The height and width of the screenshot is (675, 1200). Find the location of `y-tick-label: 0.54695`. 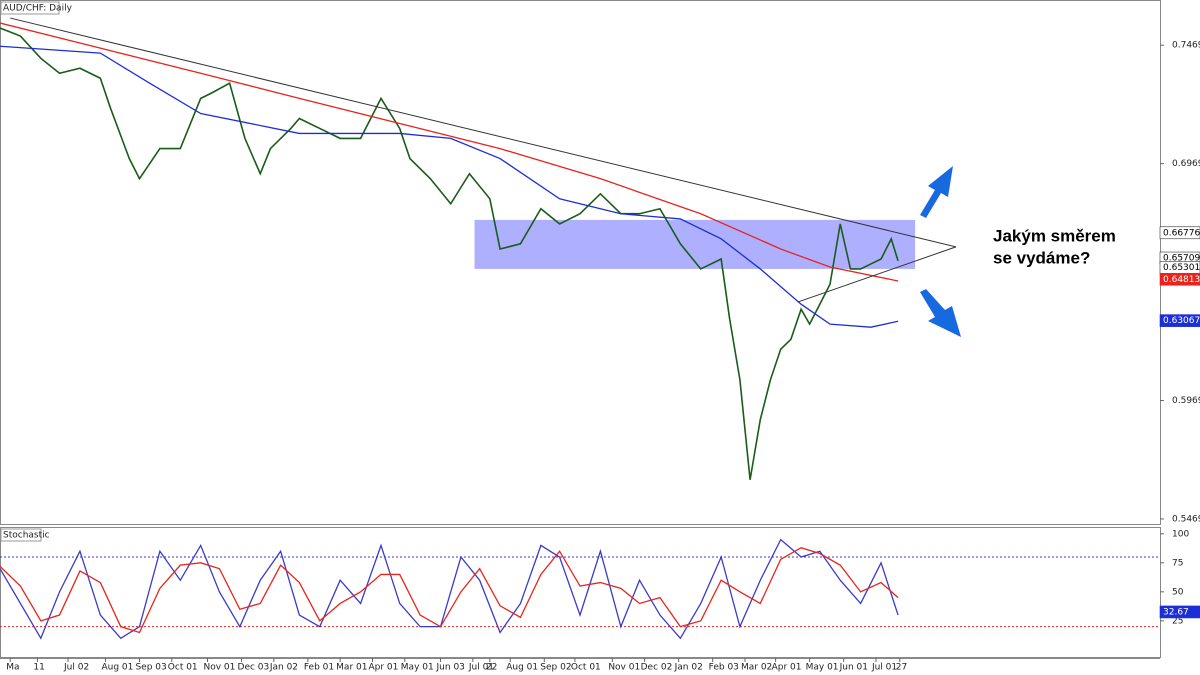

y-tick-label: 0.54695 is located at coordinates (1186, 519).